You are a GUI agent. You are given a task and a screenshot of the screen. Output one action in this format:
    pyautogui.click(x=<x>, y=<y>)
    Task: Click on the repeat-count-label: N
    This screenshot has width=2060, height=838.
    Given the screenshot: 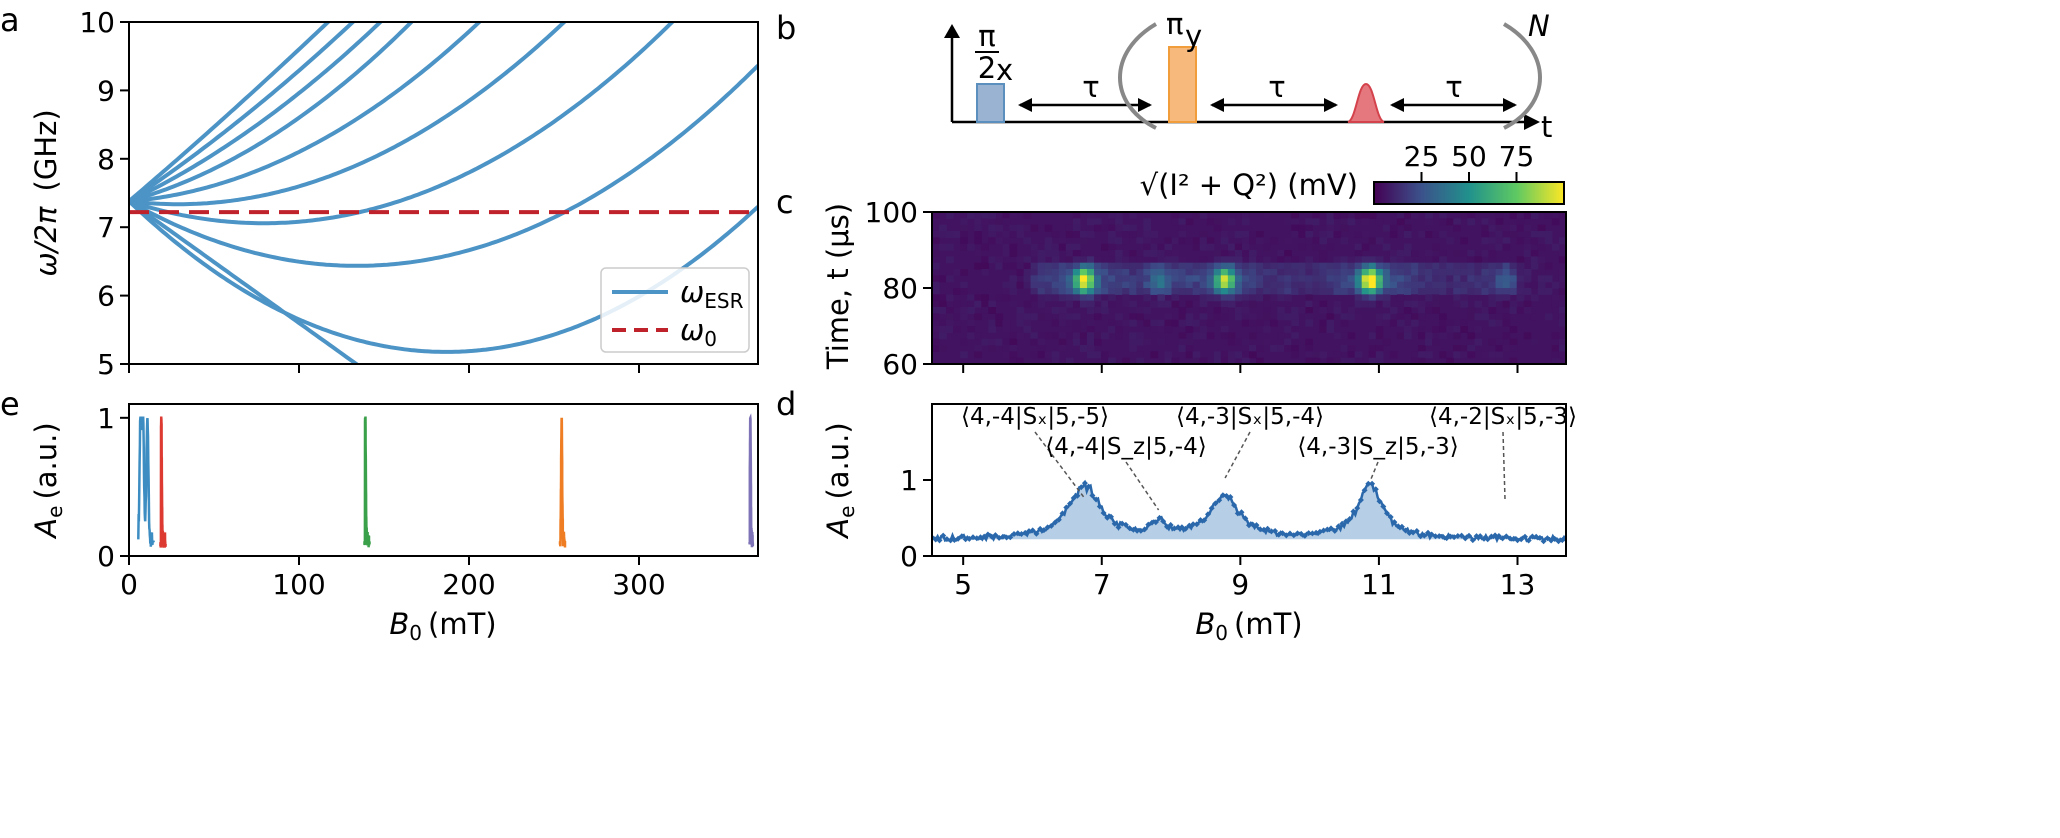 What is the action you would take?
    pyautogui.click(x=1539, y=26)
    